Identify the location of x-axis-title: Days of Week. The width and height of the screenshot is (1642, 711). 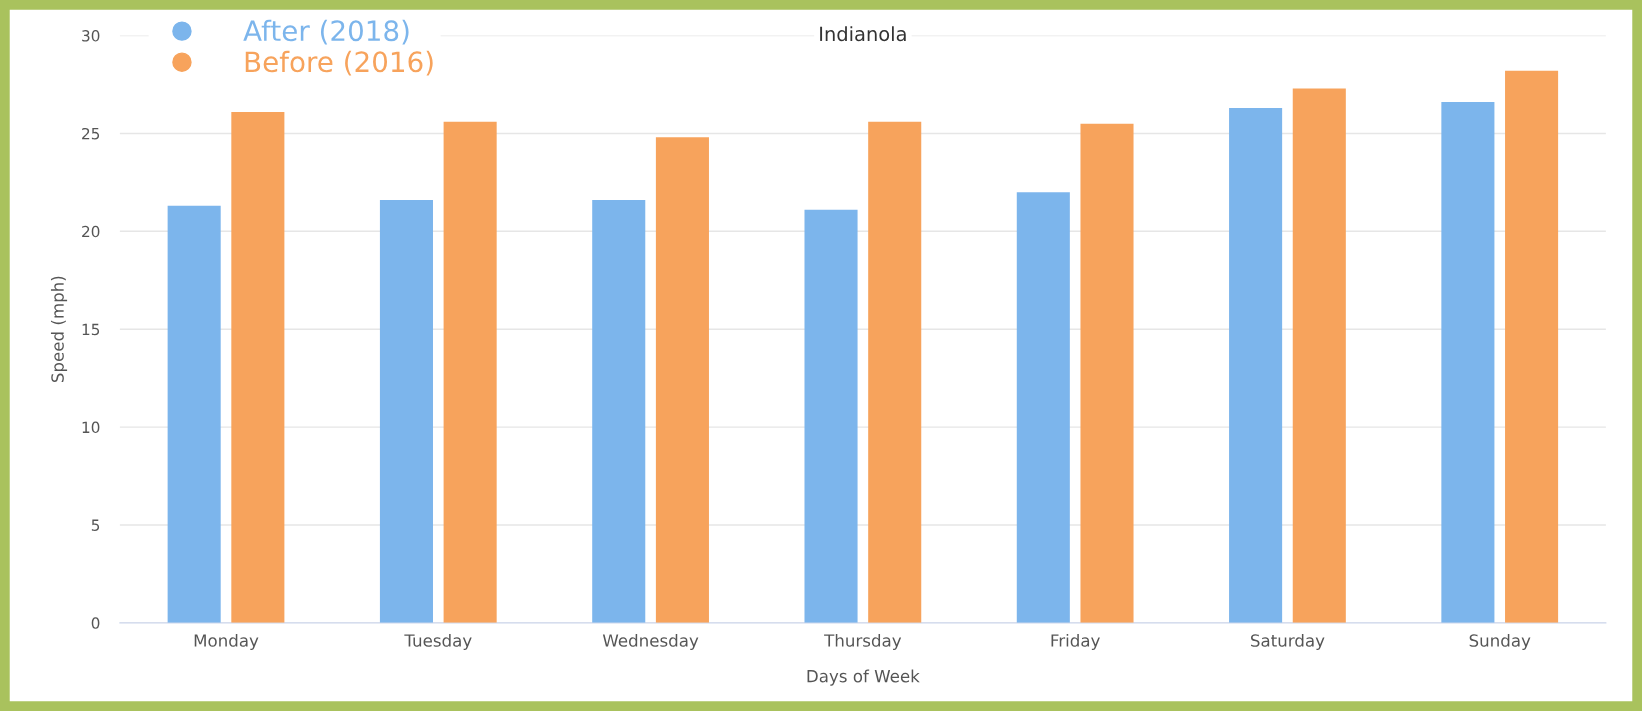
(863, 677).